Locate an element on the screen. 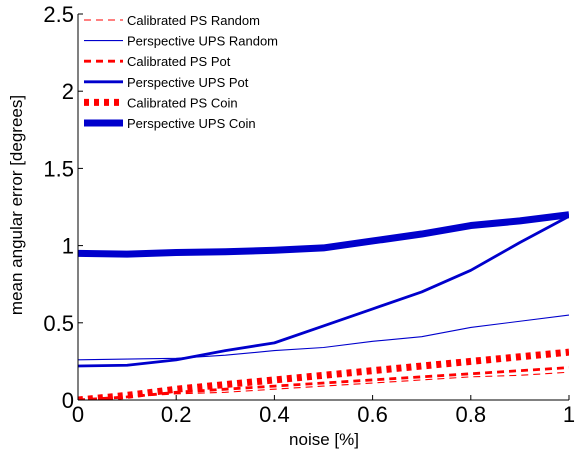 Image resolution: width=575 pixels, height=452 pixels. x-axis-title: noise [%] is located at coordinates (324, 439).